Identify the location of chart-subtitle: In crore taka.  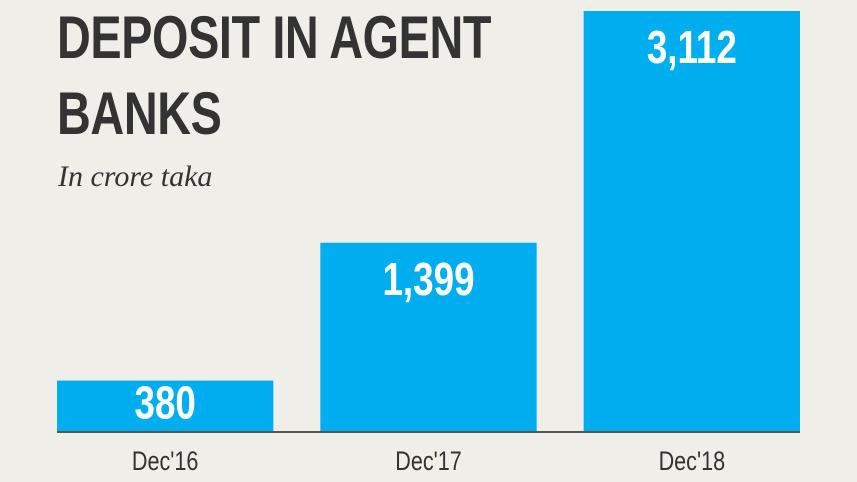
(135, 176).